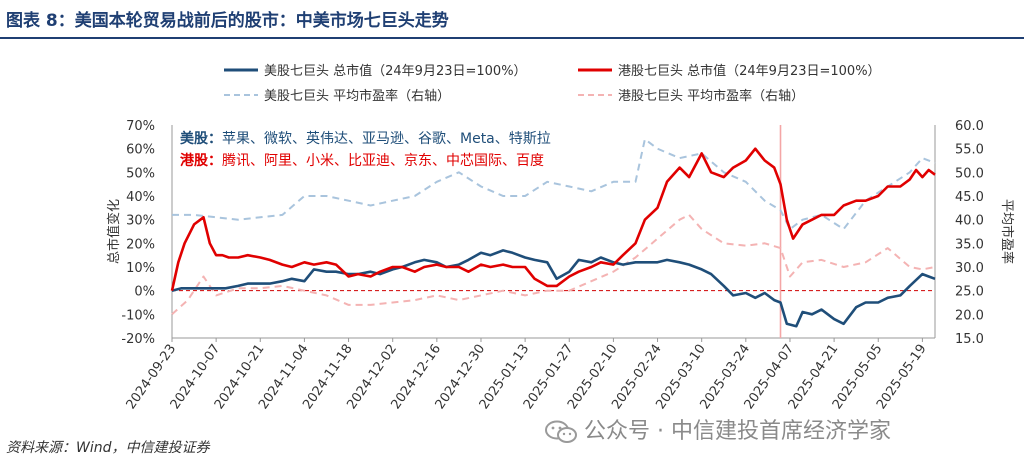 The image size is (1024, 470). What do you see at coordinates (561, 431) in the screenshot?
I see `wechat-icon` at bounding box center [561, 431].